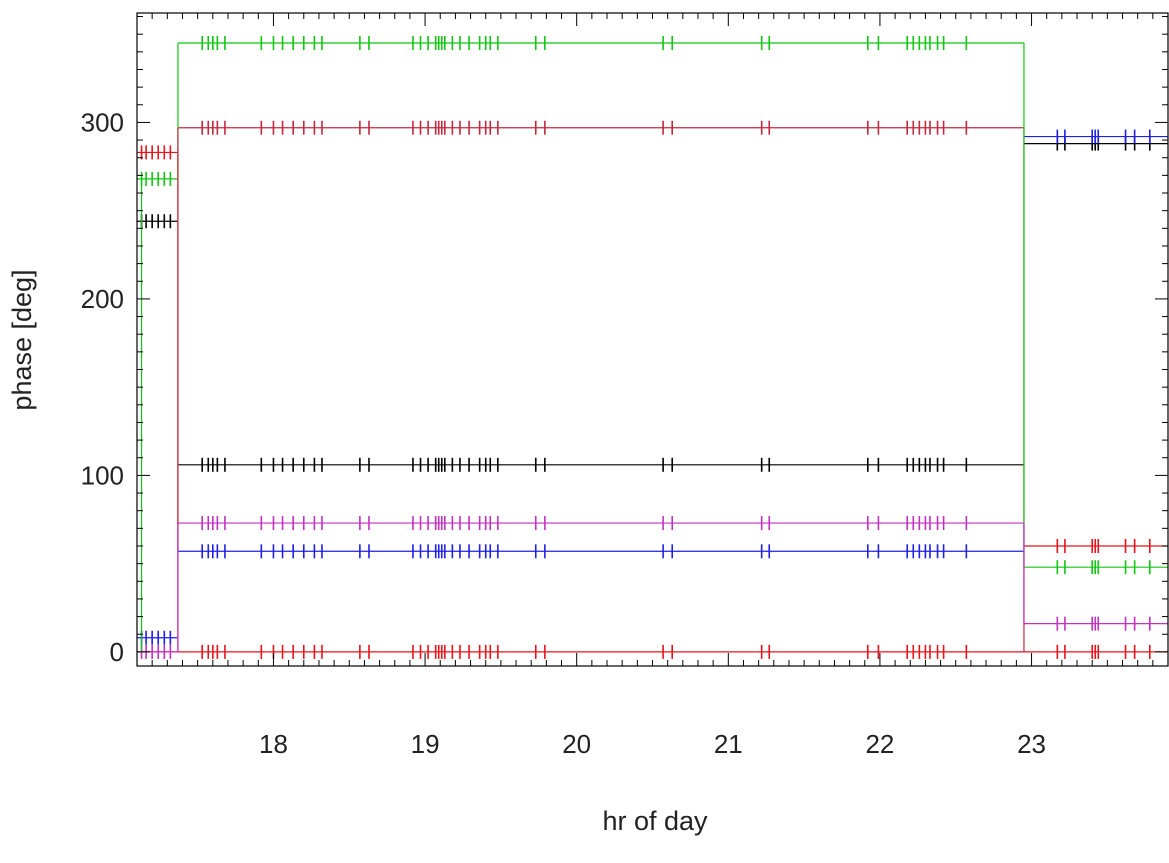 Image resolution: width=1169 pixels, height=863 pixels. What do you see at coordinates (1031, 744) in the screenshot?
I see `x-tick-label: 23` at bounding box center [1031, 744].